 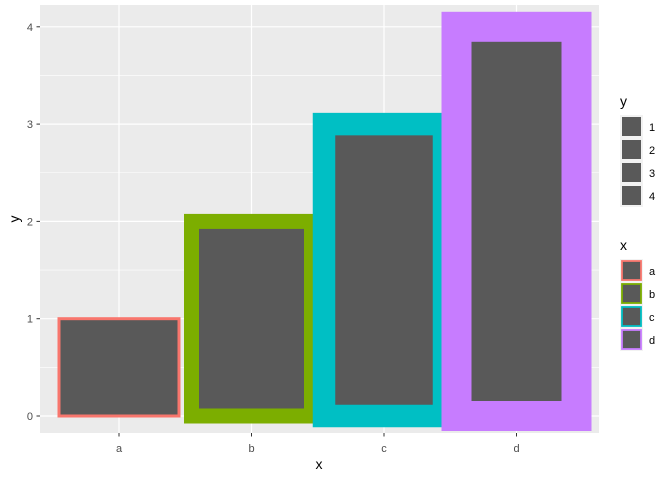 What do you see at coordinates (119, 367) in the screenshot?
I see `bar-a` at bounding box center [119, 367].